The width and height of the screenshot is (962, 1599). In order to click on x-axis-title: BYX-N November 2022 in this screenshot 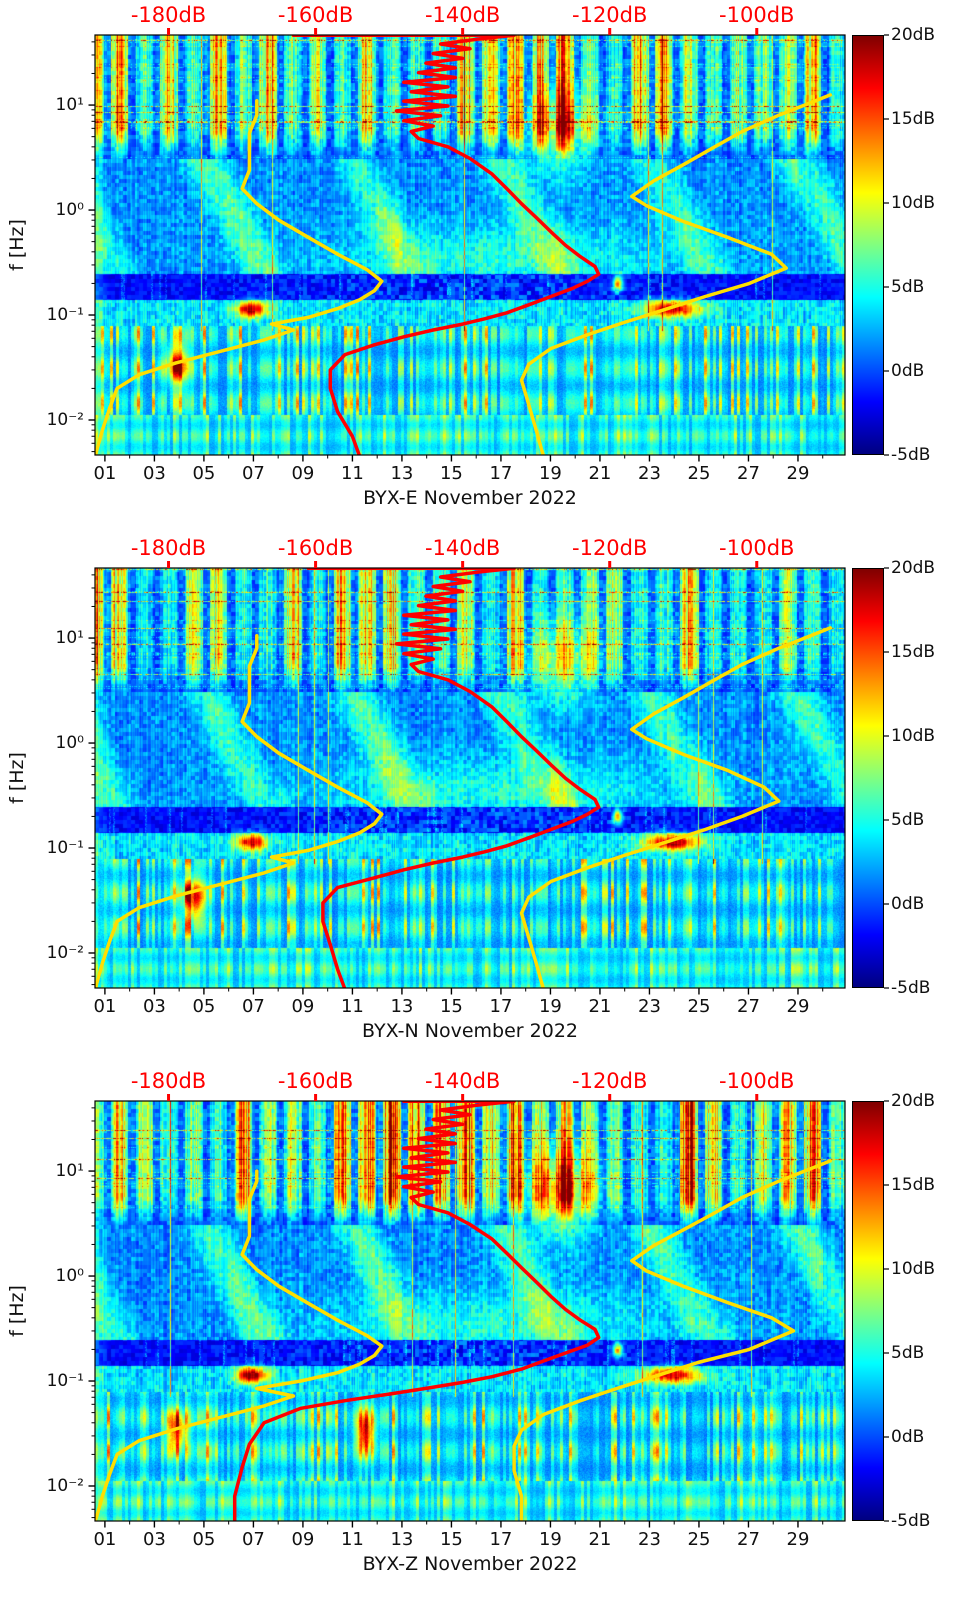, I will do `click(470, 1031)`.